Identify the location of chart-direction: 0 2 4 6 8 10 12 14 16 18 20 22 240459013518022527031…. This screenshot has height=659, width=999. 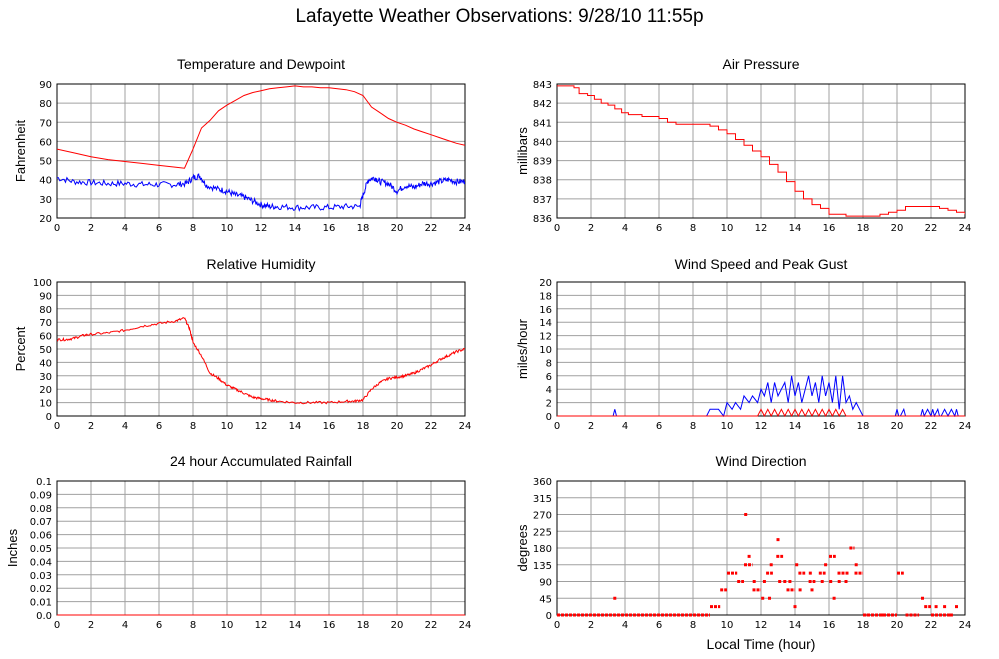
(743, 554).